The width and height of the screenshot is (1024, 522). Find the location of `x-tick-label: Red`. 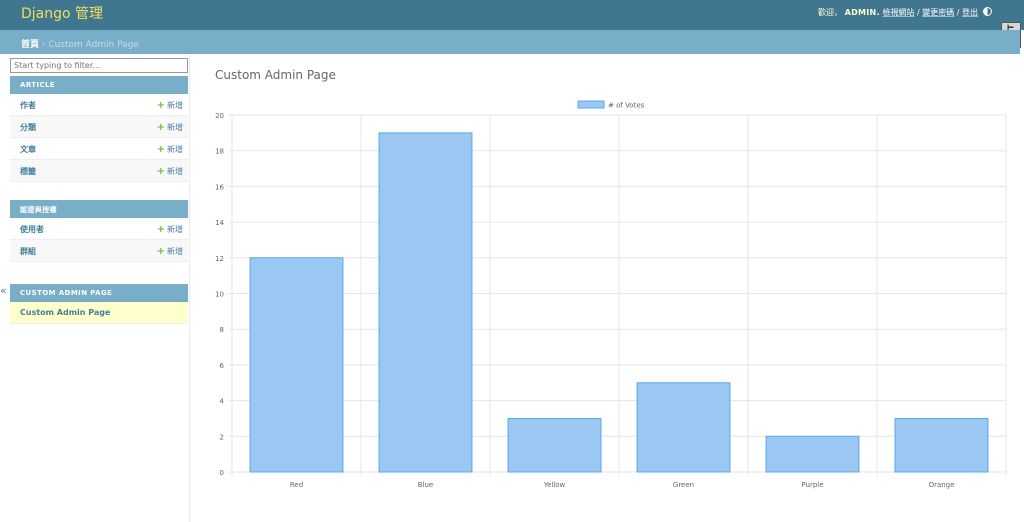

x-tick-label: Red is located at coordinates (296, 485).